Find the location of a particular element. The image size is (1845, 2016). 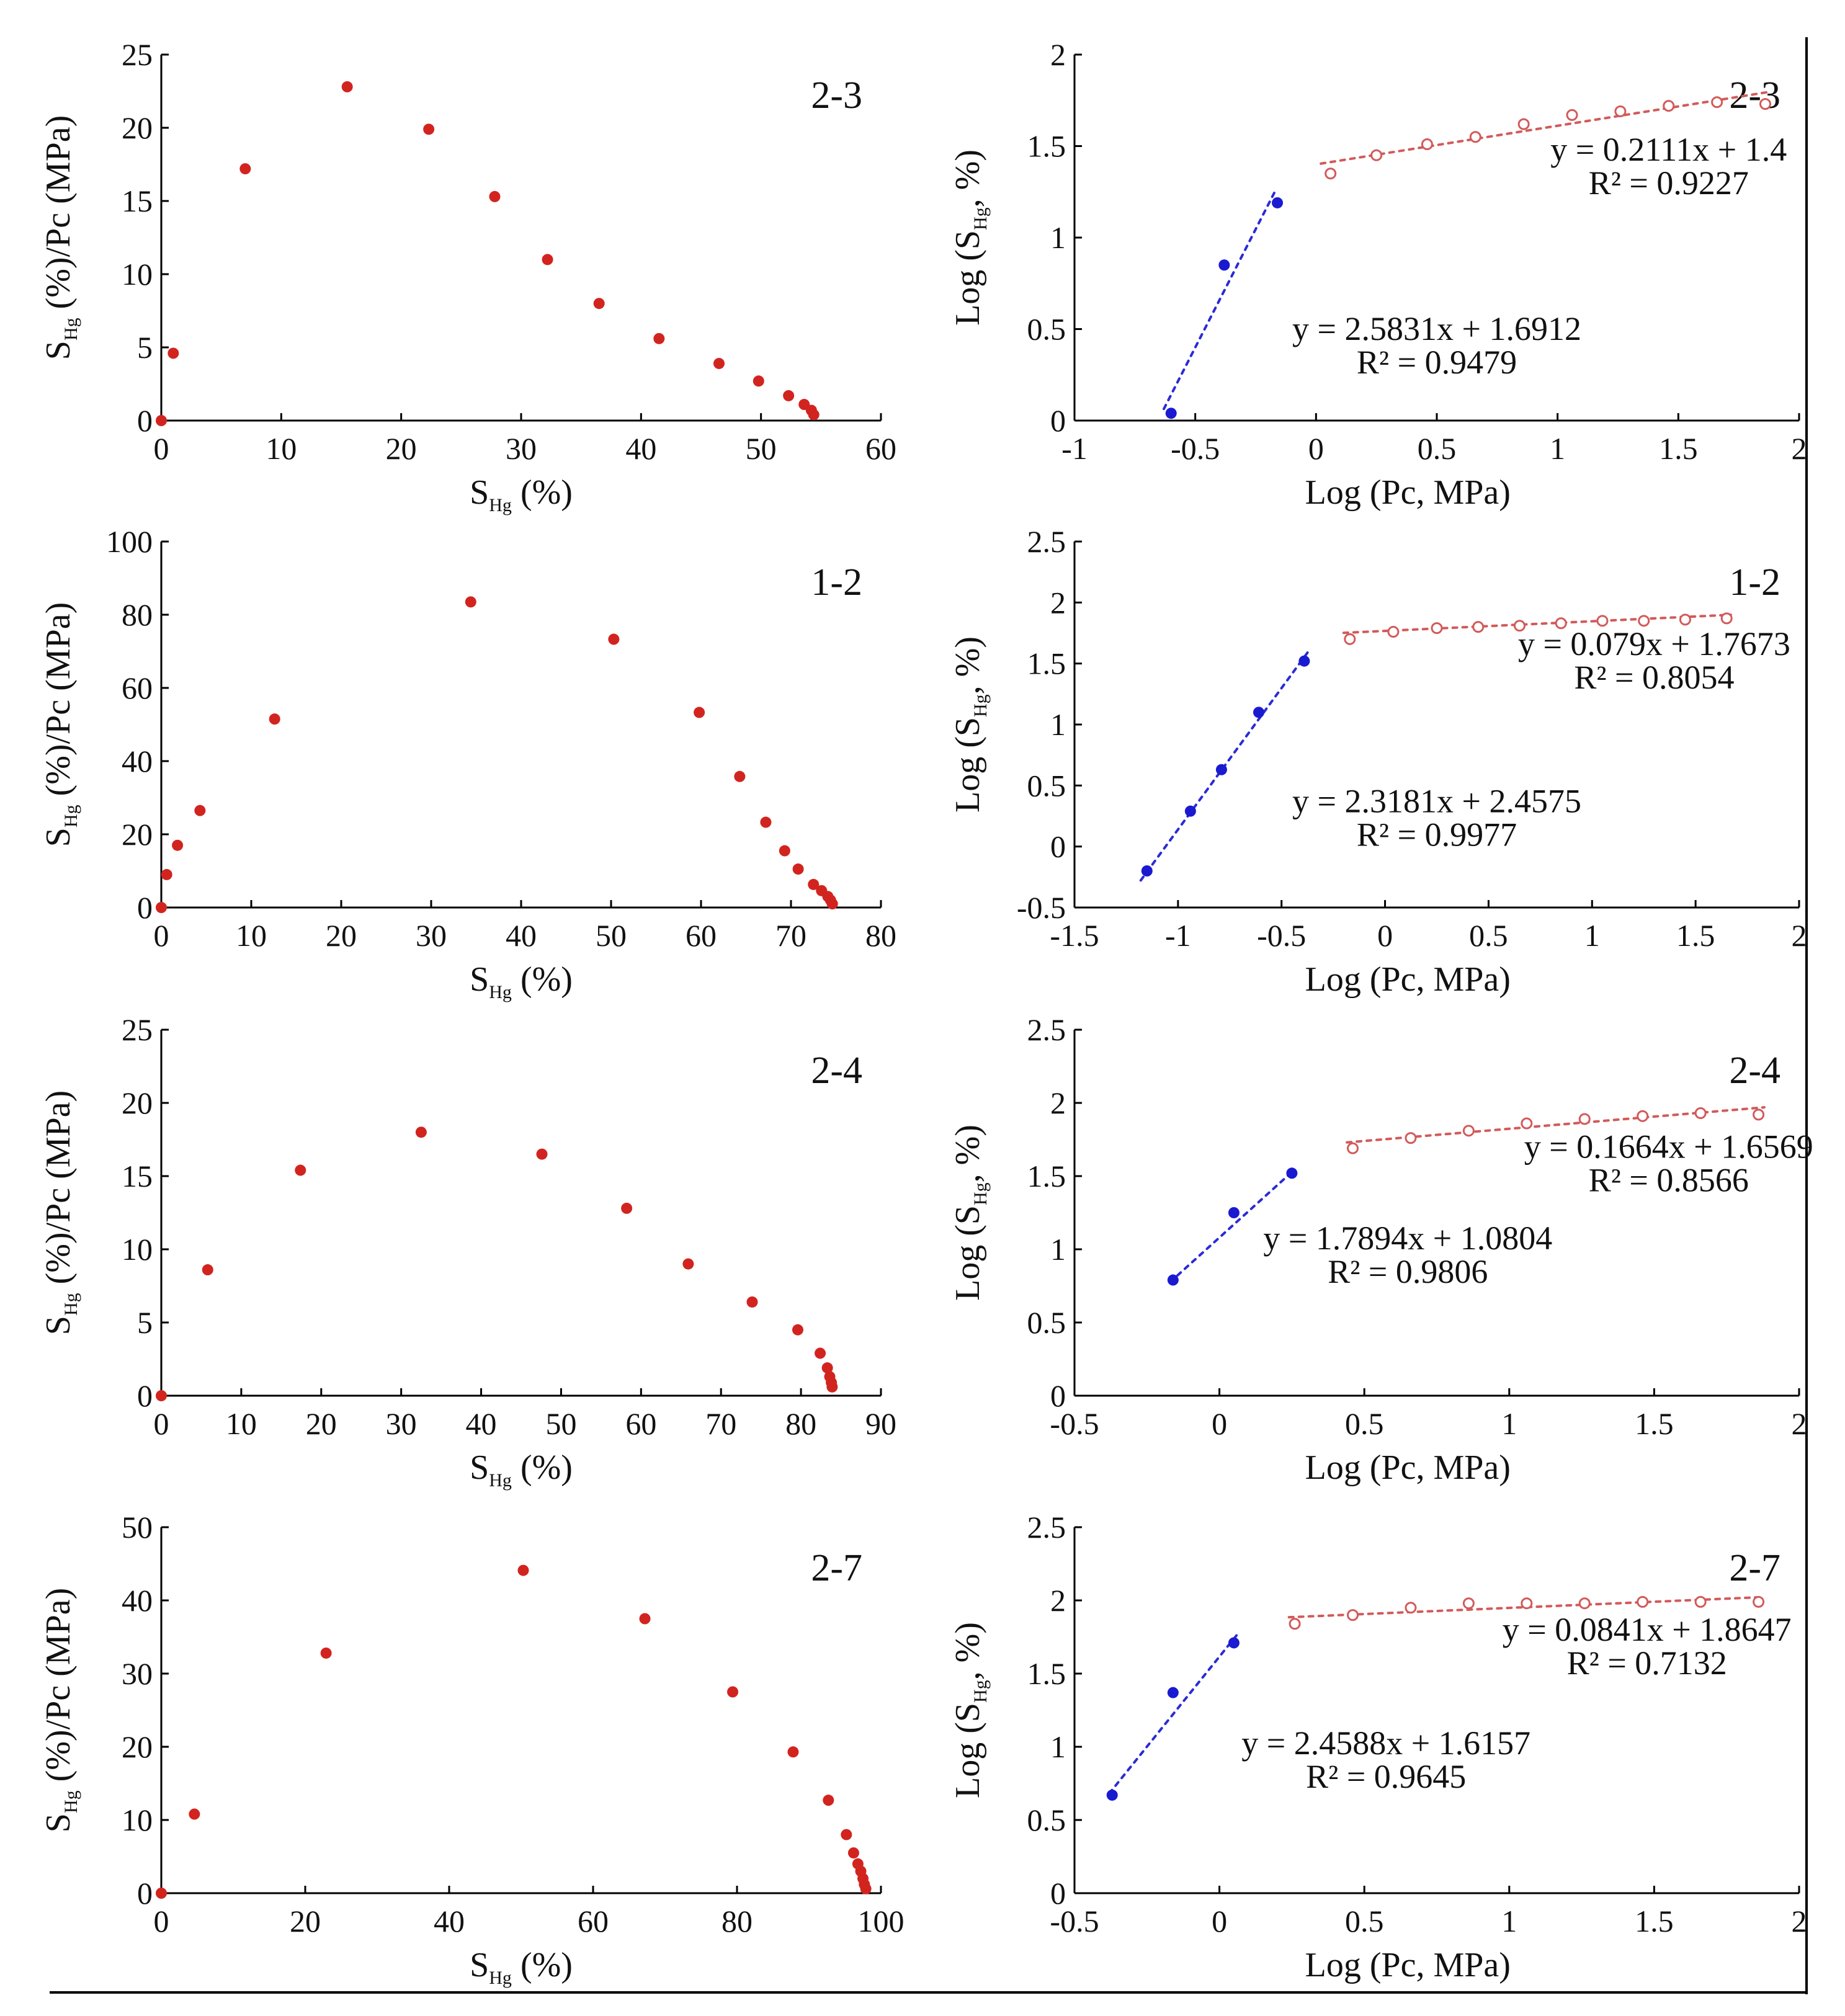

fit-equation: y = 0.0841x + 1.8647 is located at coordinates (1647, 1630).